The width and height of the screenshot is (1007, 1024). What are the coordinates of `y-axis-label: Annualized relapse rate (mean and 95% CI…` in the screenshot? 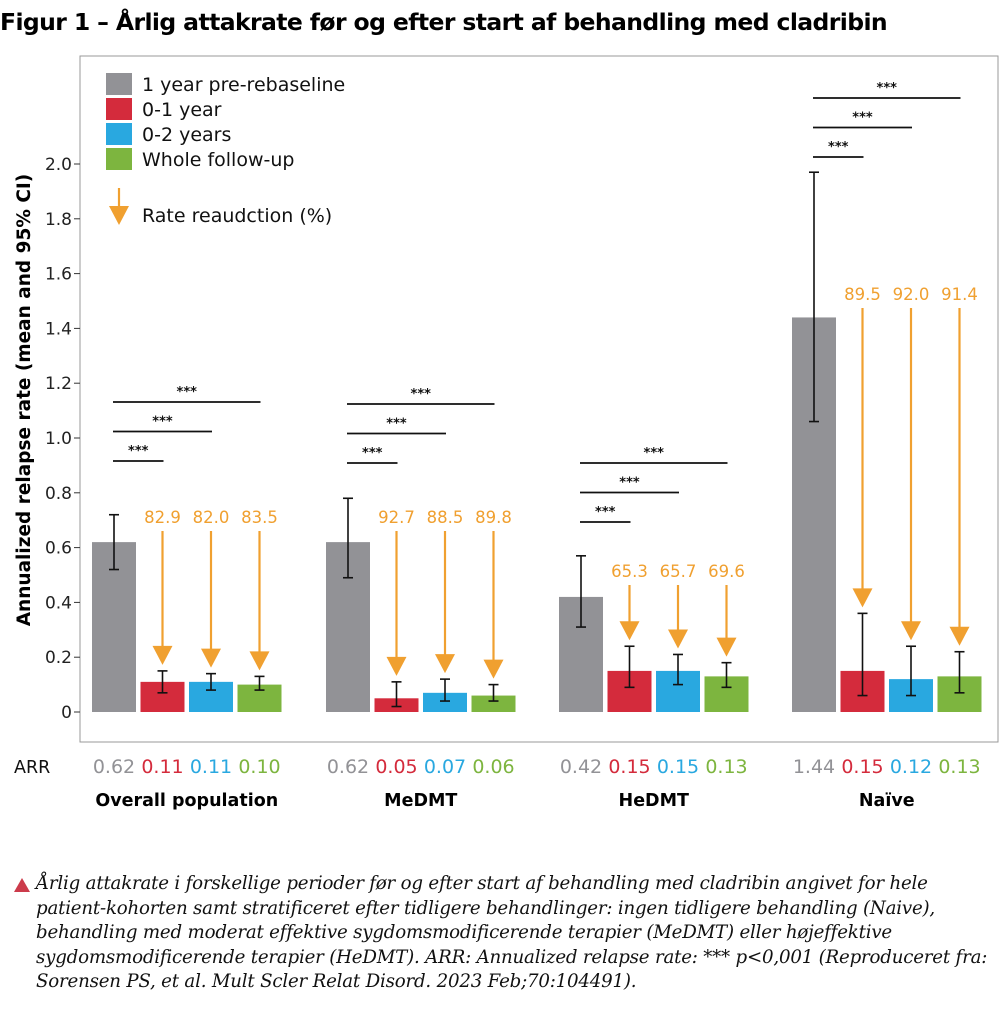 It's located at (24, 400).